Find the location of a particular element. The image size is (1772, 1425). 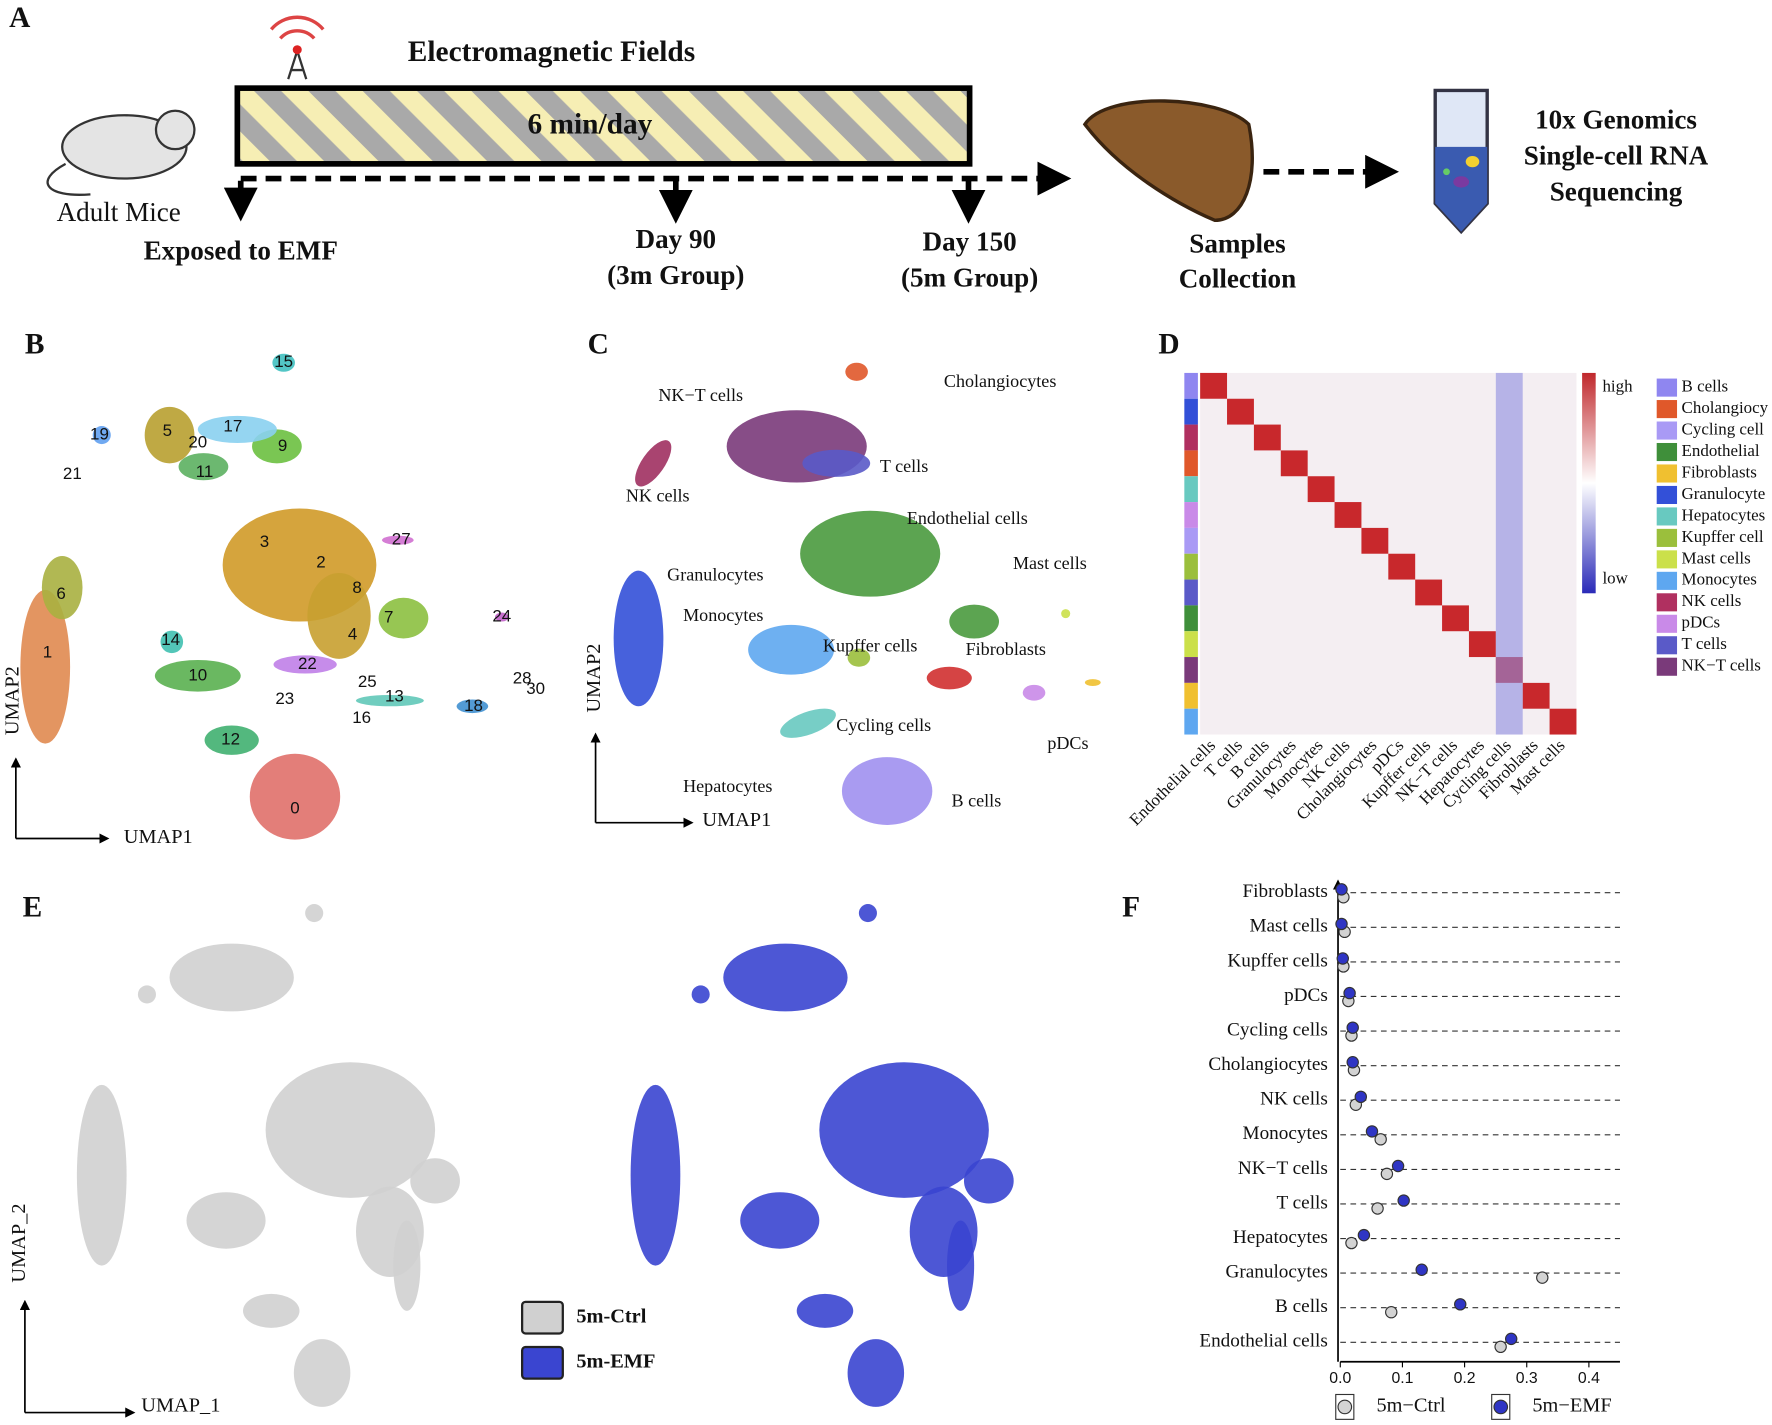

axis-label: UMAP2 is located at coordinates (594, 678).